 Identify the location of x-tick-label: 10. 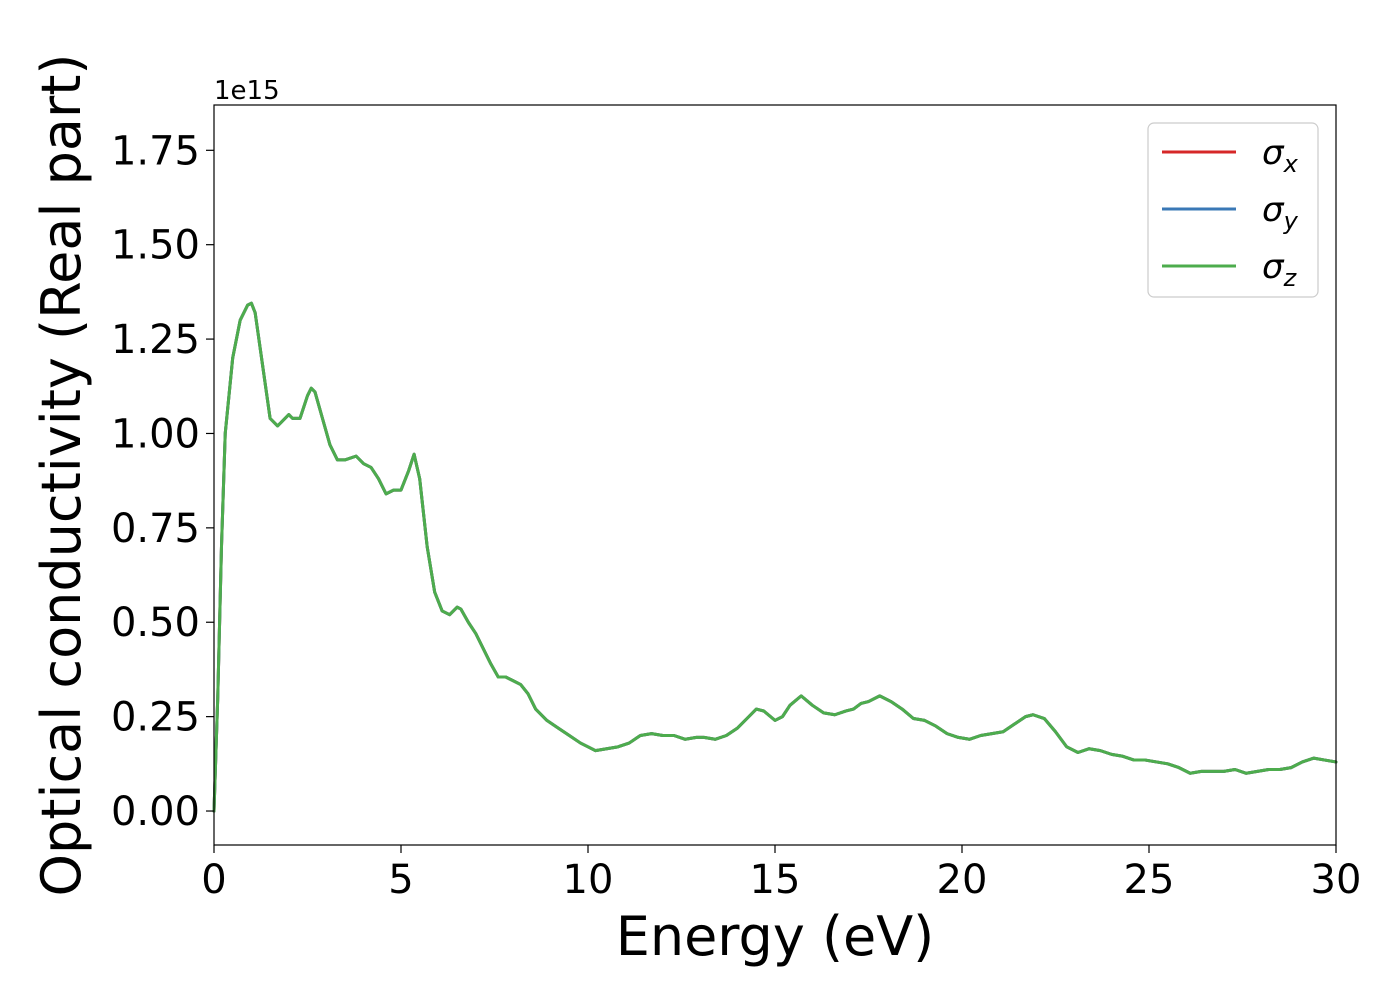
(588, 880).